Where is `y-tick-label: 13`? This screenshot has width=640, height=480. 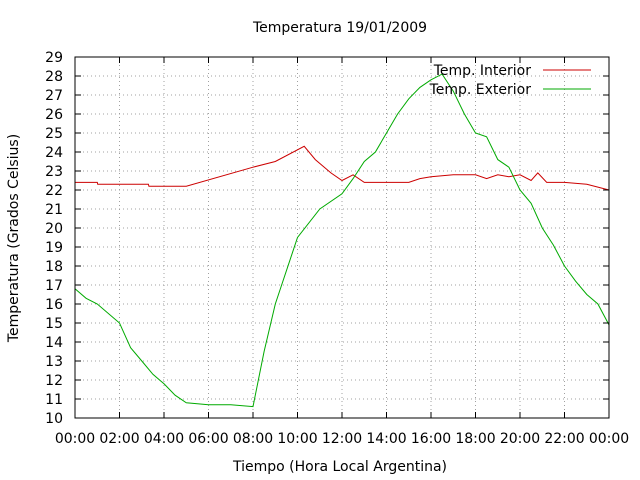
y-tick-label: 13 is located at coordinates (54, 362).